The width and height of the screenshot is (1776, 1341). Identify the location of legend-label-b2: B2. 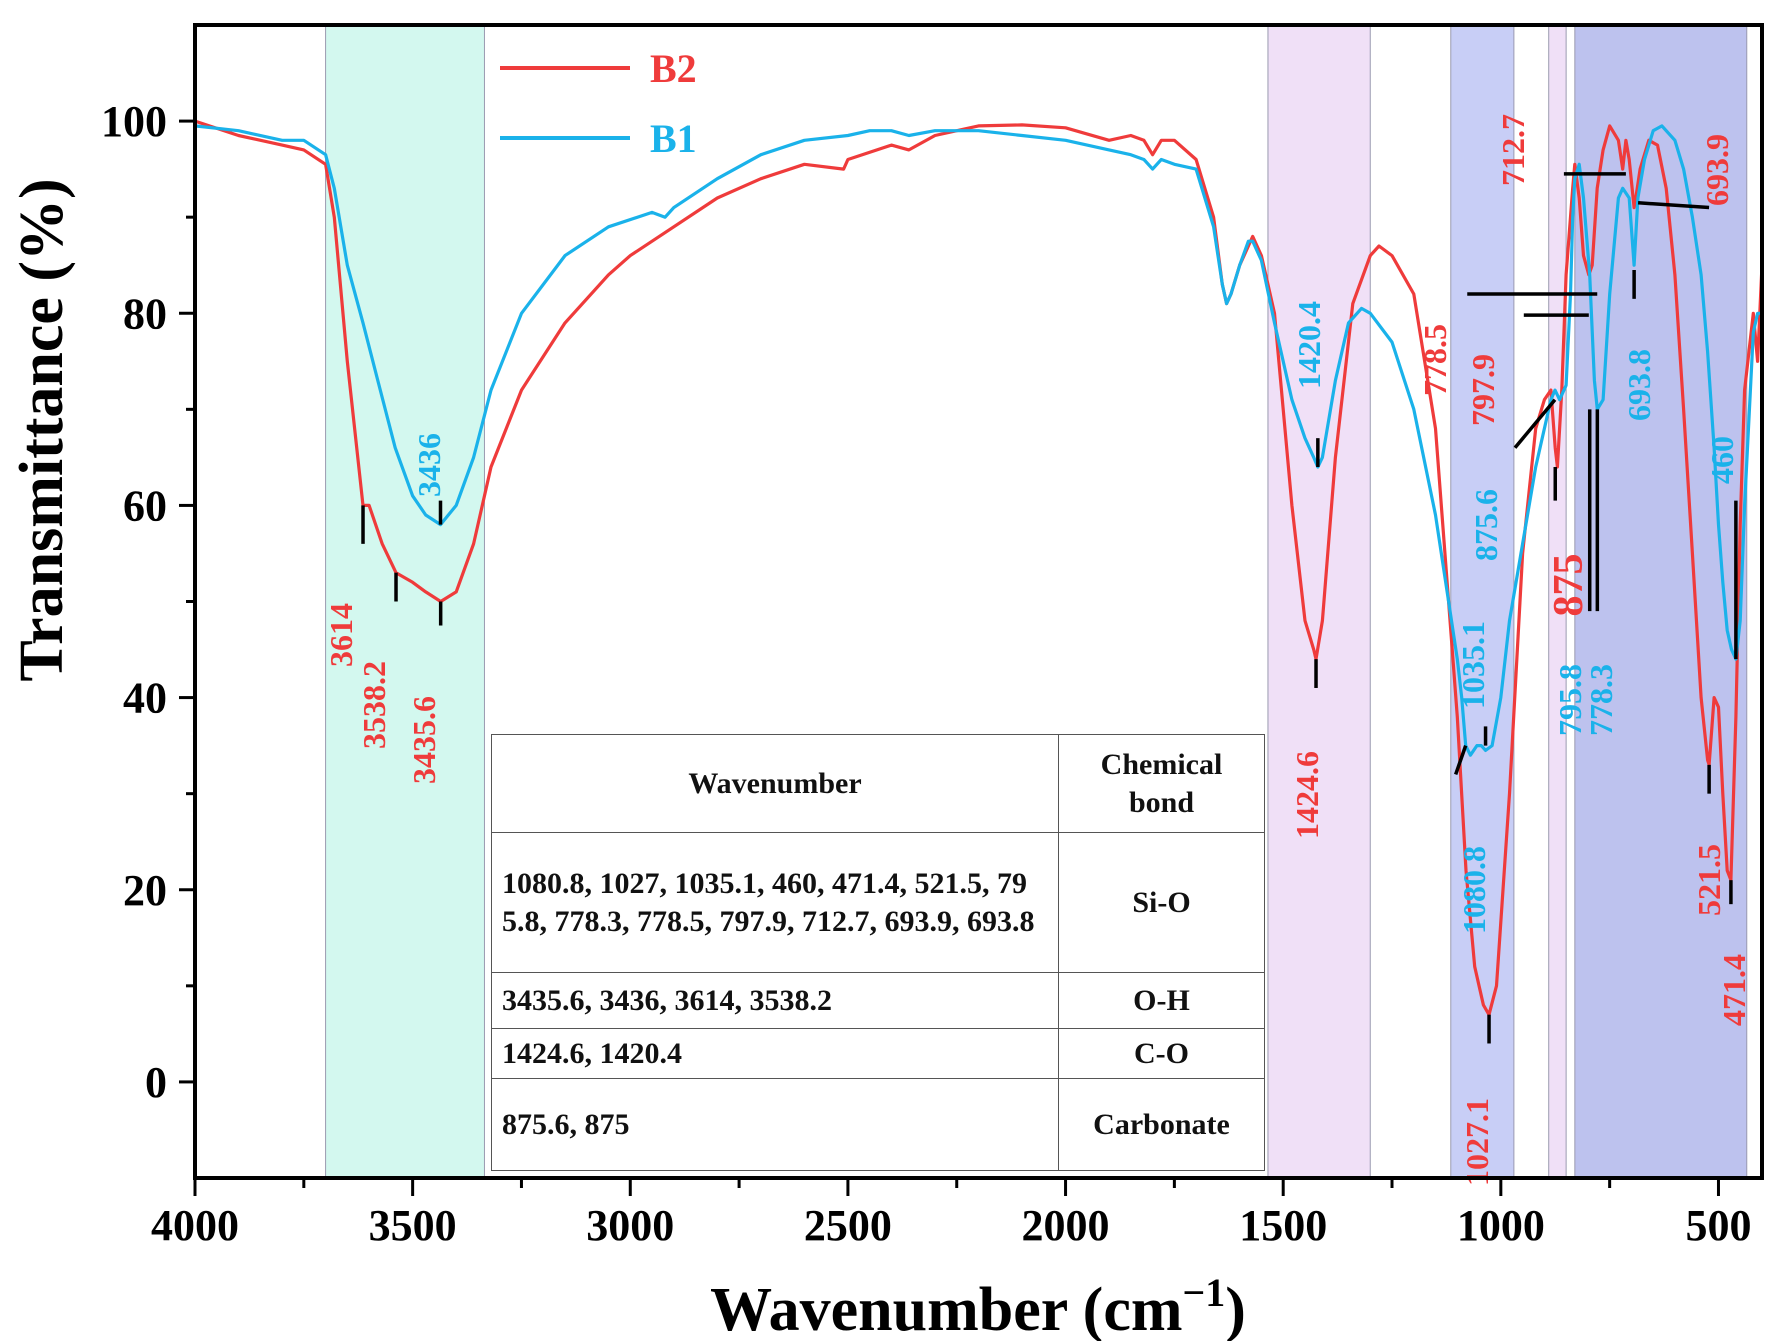
(673, 68).